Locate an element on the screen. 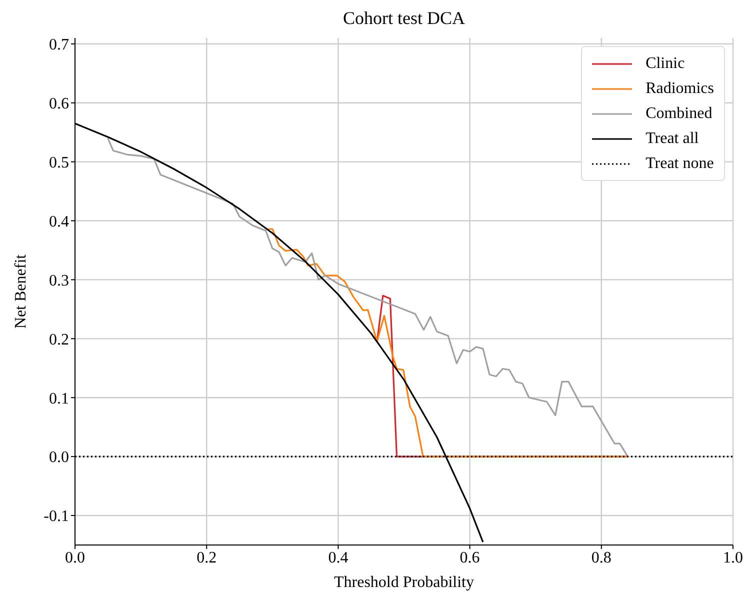  y-tick-label: 0.1 is located at coordinates (59, 399).